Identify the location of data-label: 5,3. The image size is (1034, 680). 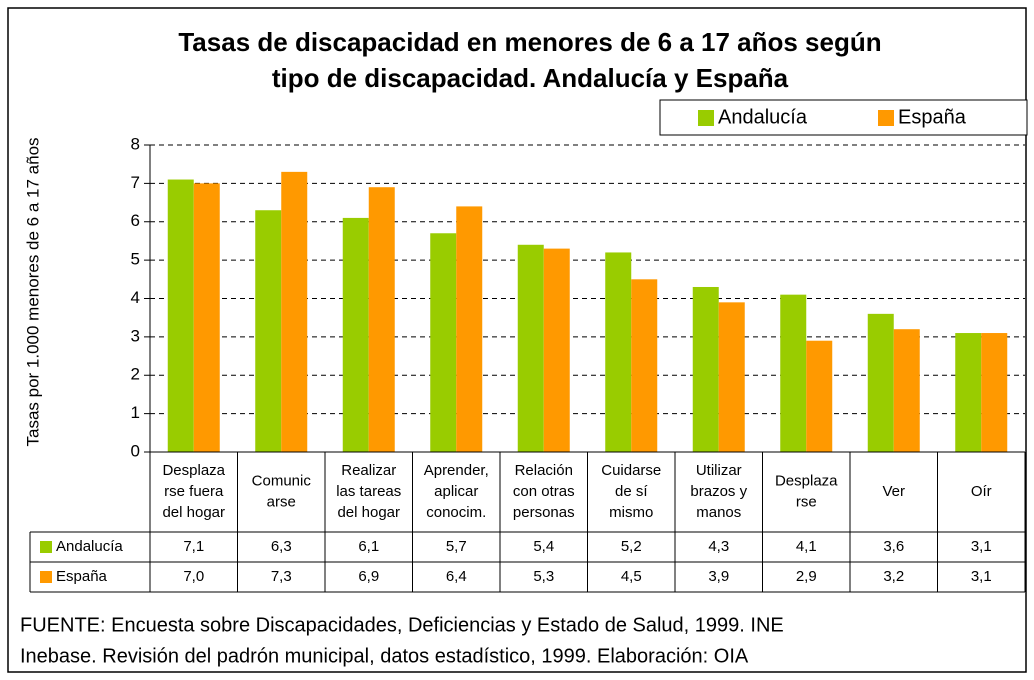
(543, 576).